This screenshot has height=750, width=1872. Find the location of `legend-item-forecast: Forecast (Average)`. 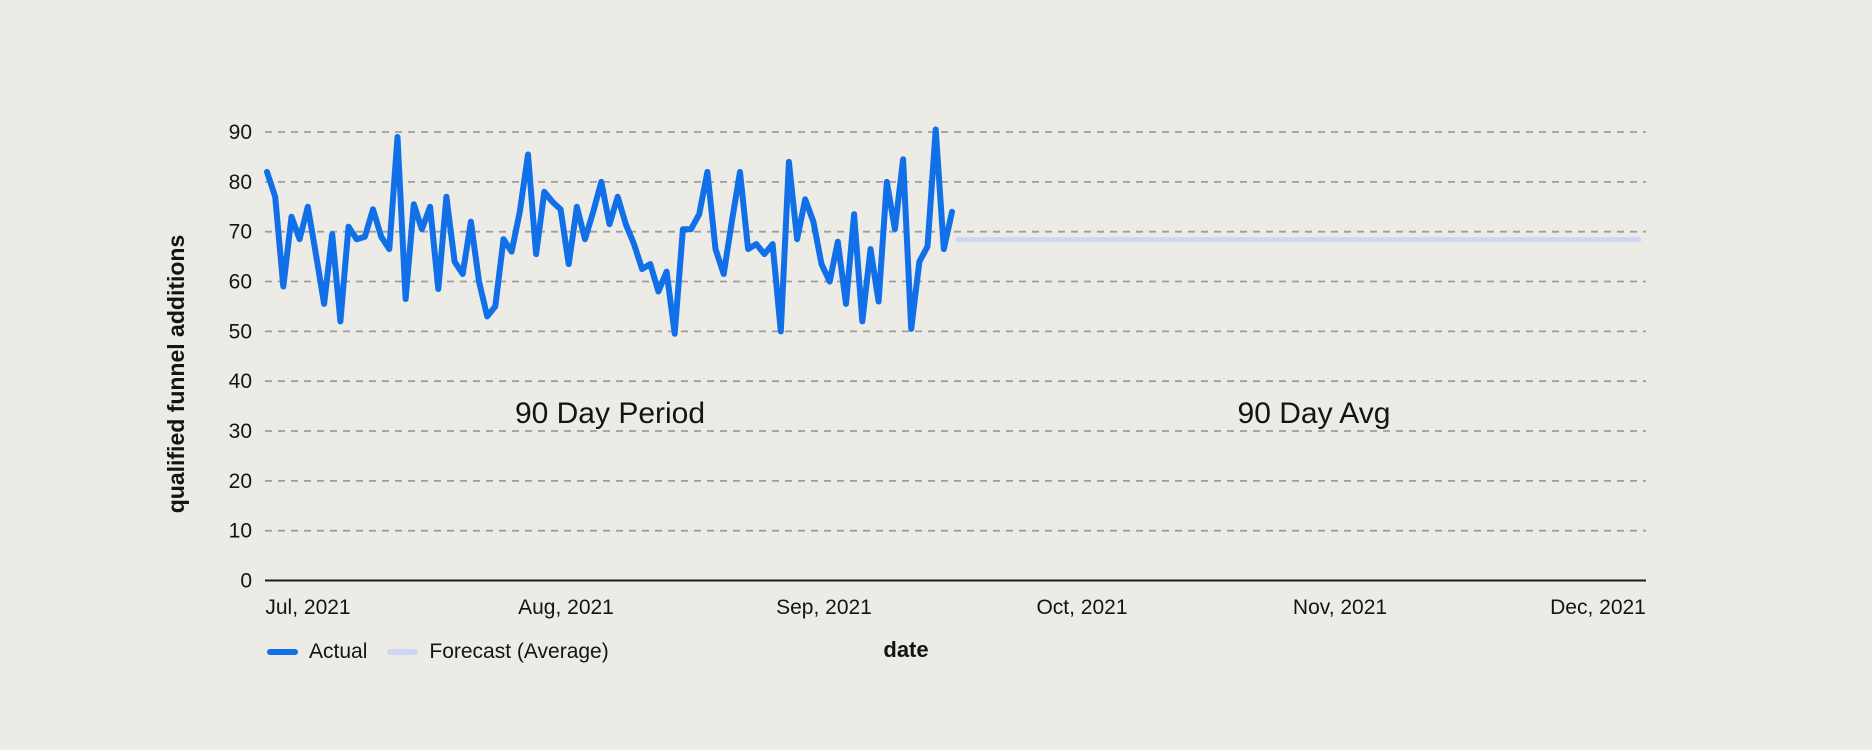

legend-item-forecast: Forecast (Average) is located at coordinates (498, 652).